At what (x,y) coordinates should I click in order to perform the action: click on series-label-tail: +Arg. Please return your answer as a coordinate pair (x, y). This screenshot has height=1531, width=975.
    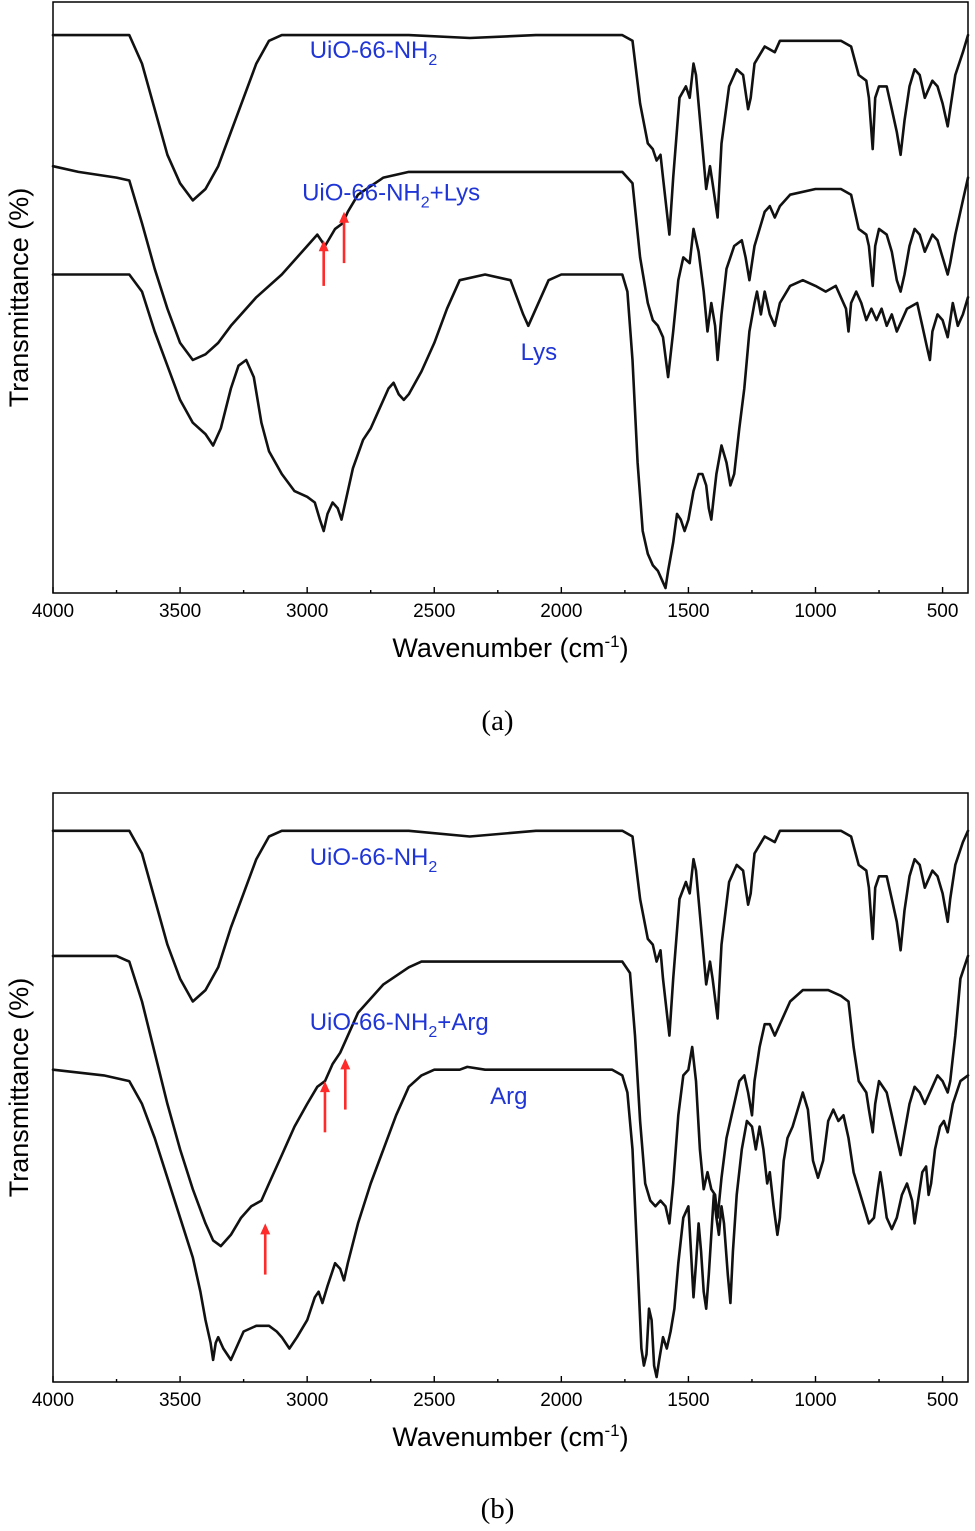
    Looking at the image, I should click on (462, 1022).